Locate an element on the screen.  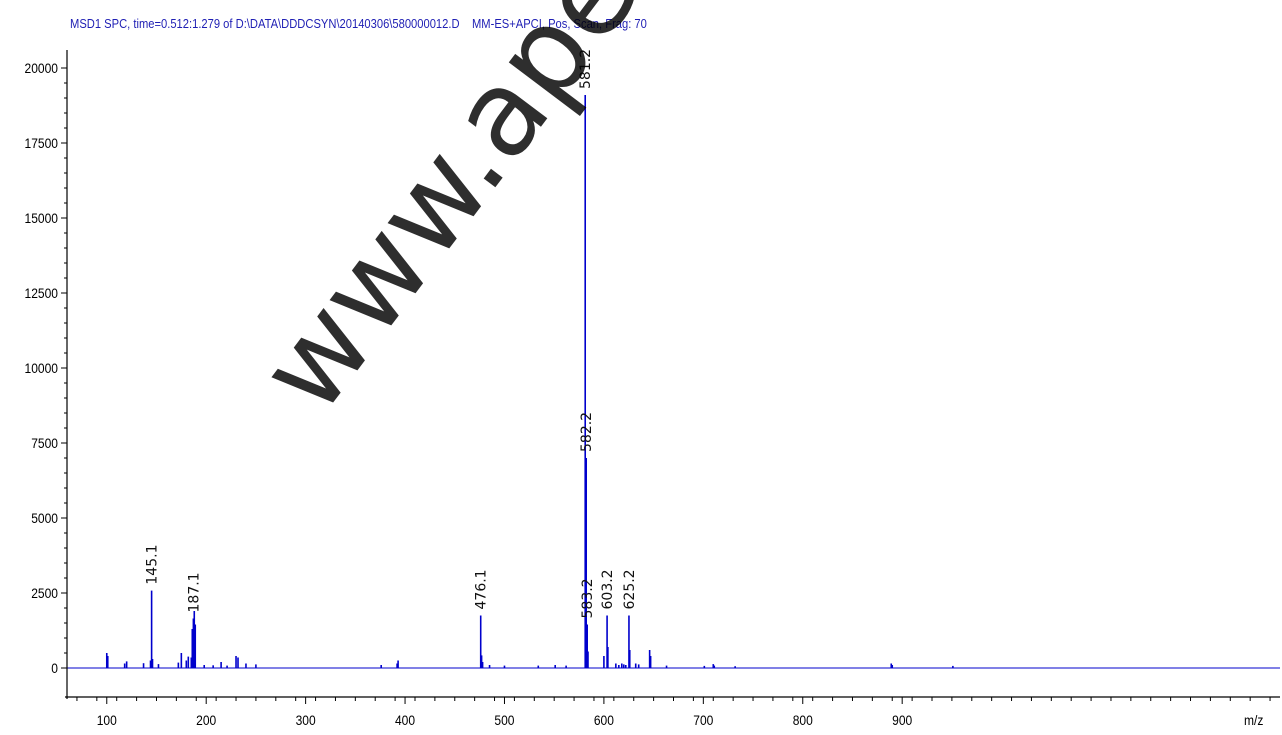
peak-label: 582.2 is located at coordinates (587, 432).